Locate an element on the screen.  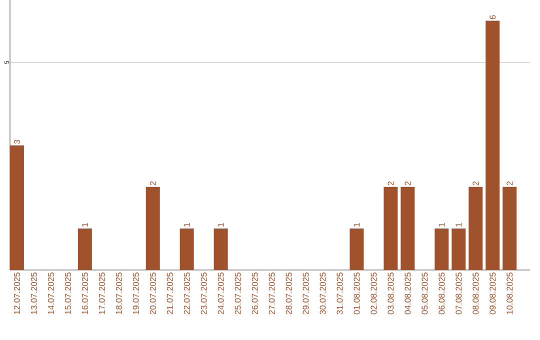
x-tick-label: 10.08.2025 is located at coordinates (509, 293).